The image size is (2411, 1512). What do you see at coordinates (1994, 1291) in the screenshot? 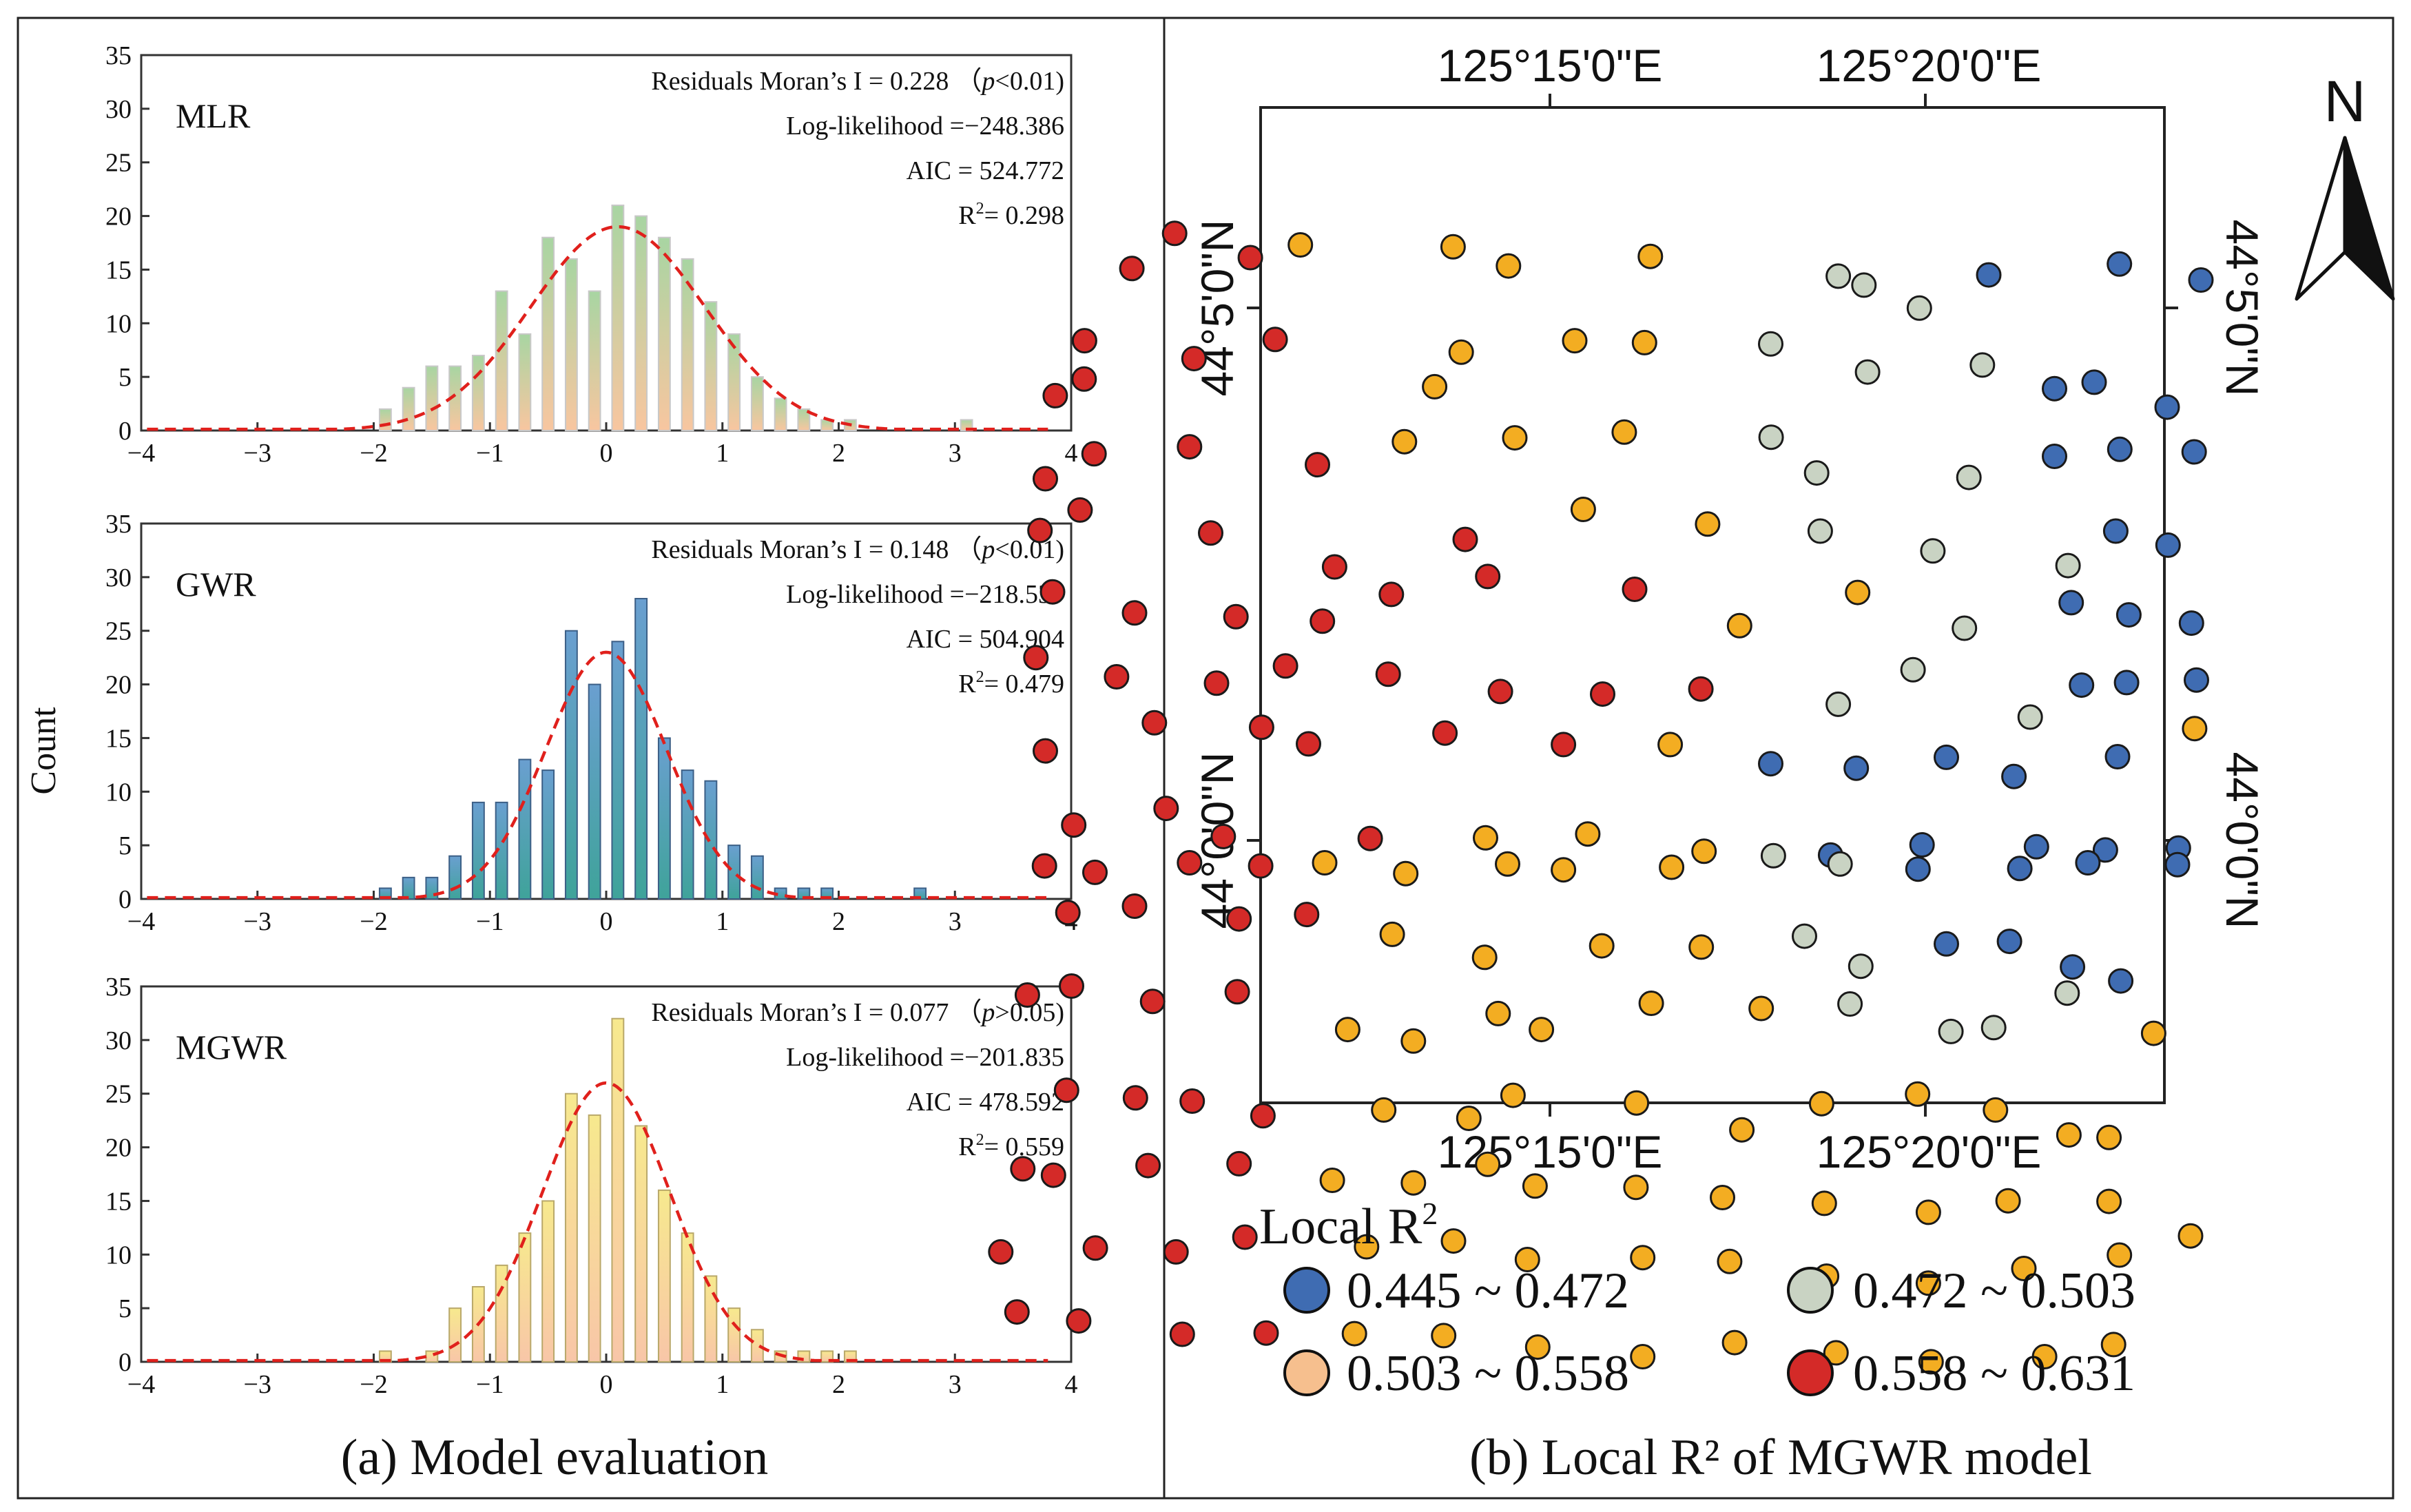
I see `legend-label-gray: 0.472 ~ 0.503` at bounding box center [1994, 1291].